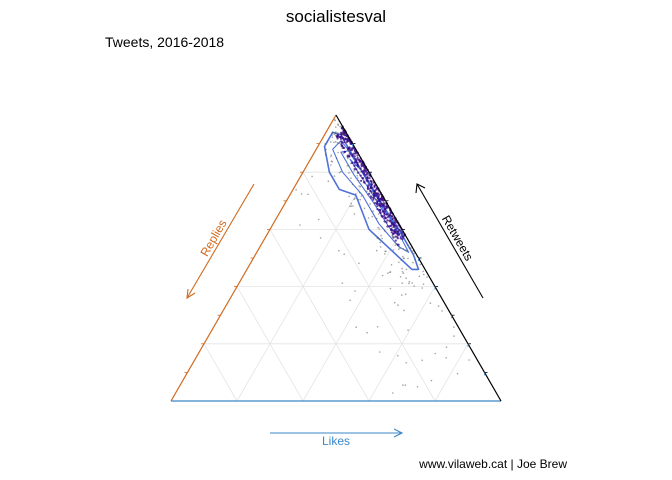  What do you see at coordinates (402, 344) in the screenshot?
I see `grid-line-likes` at bounding box center [402, 344].